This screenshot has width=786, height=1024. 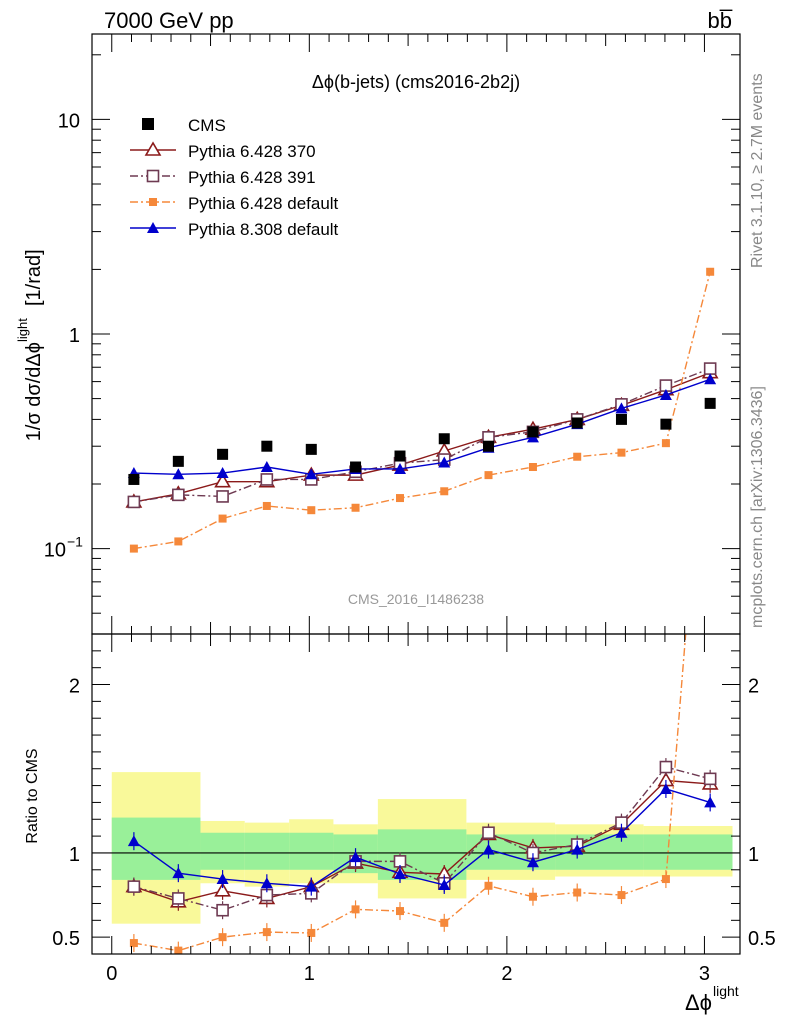 I want to click on xtick-label: 3, so click(x=704, y=974).